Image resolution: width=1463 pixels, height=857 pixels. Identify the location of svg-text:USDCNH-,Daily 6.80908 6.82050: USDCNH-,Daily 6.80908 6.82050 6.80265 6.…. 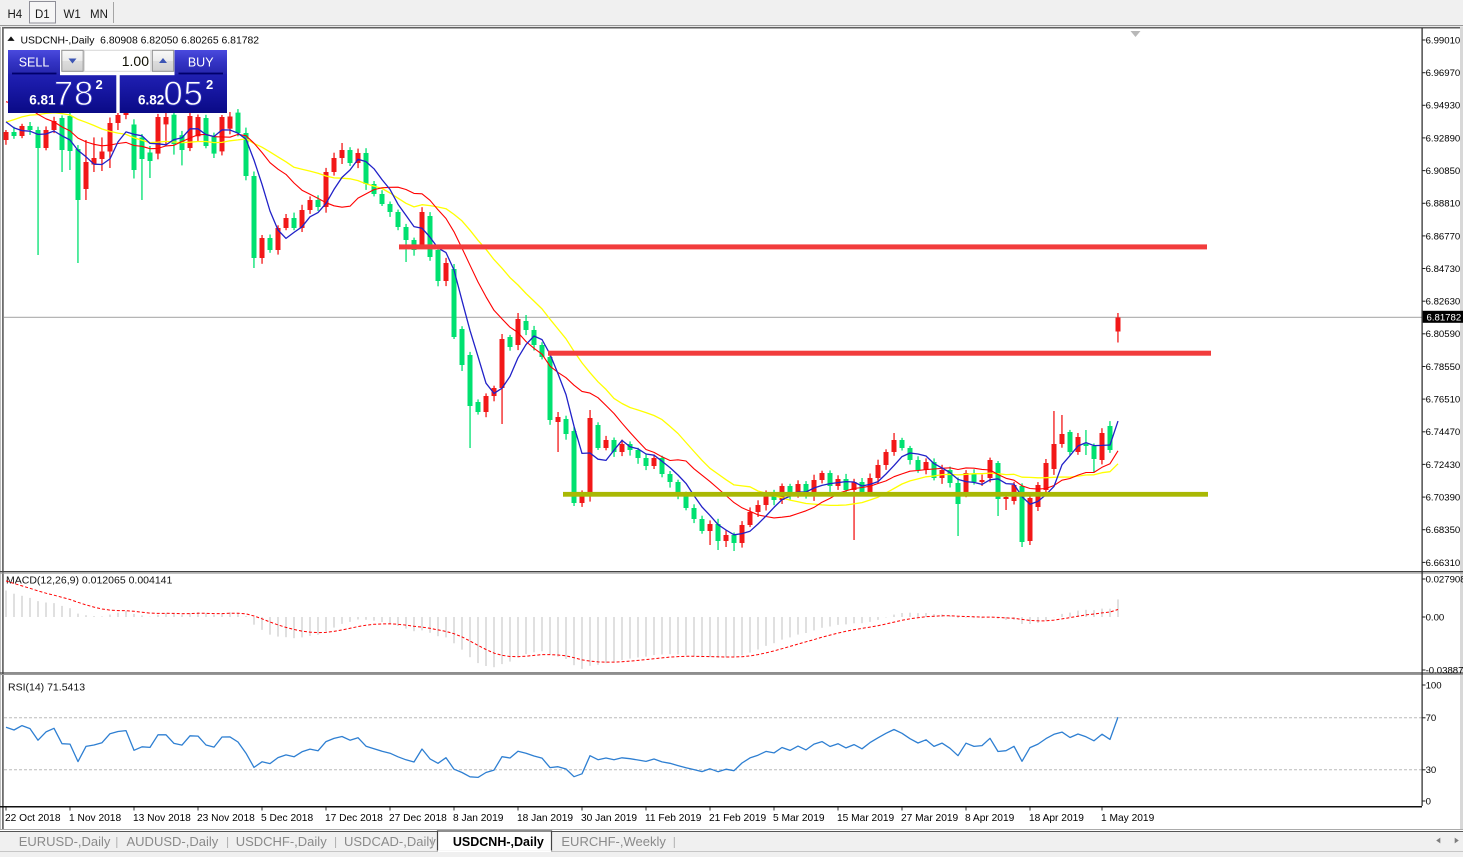
(140, 40).